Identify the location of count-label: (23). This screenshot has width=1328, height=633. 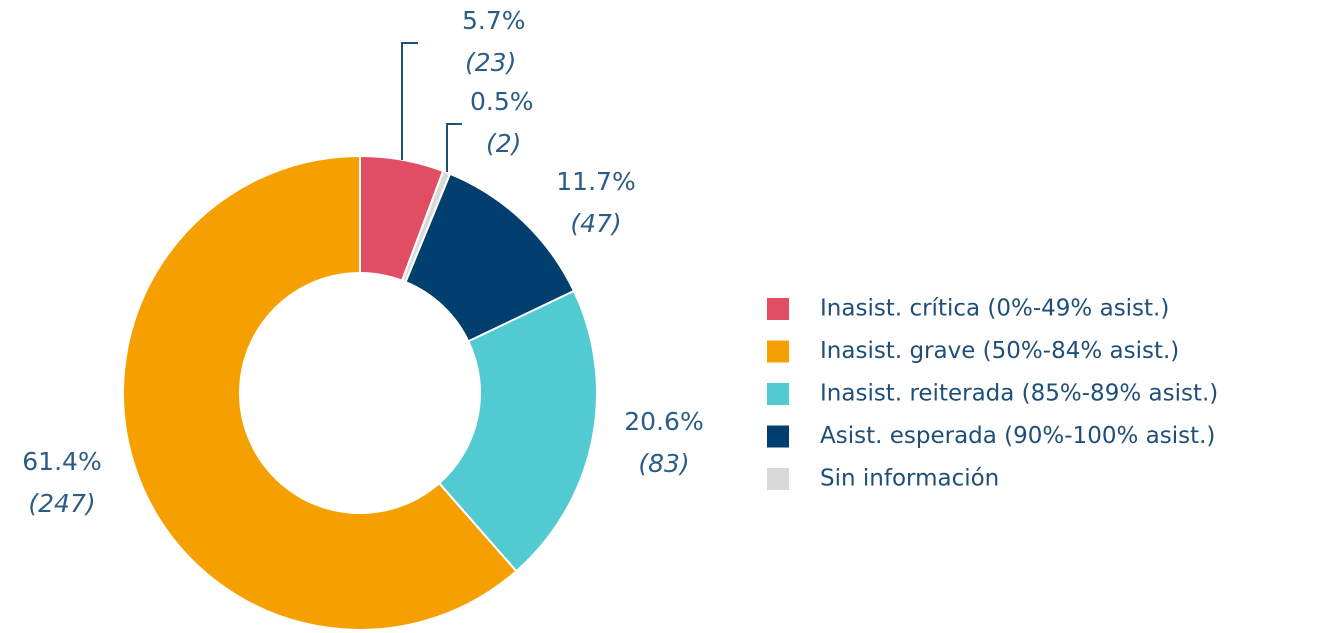
(490, 62).